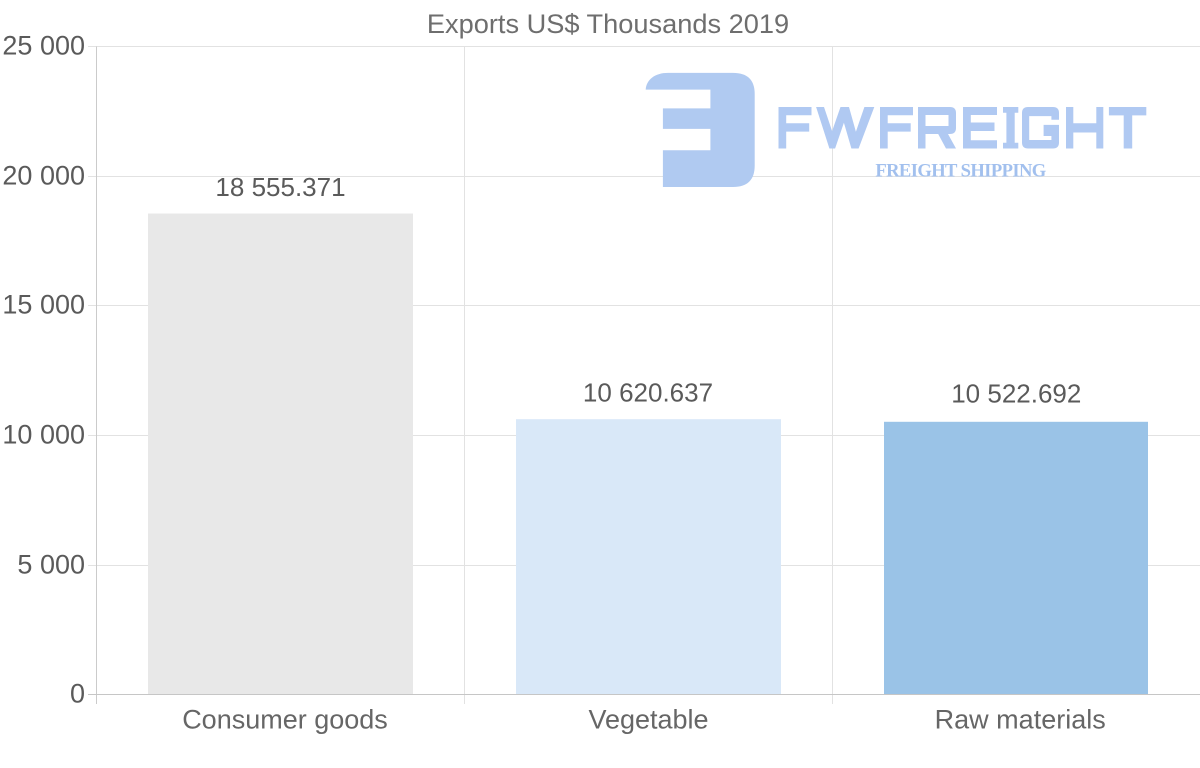  Describe the element at coordinates (648, 393) in the screenshot. I see `svg-text: 10 620.637` at that location.